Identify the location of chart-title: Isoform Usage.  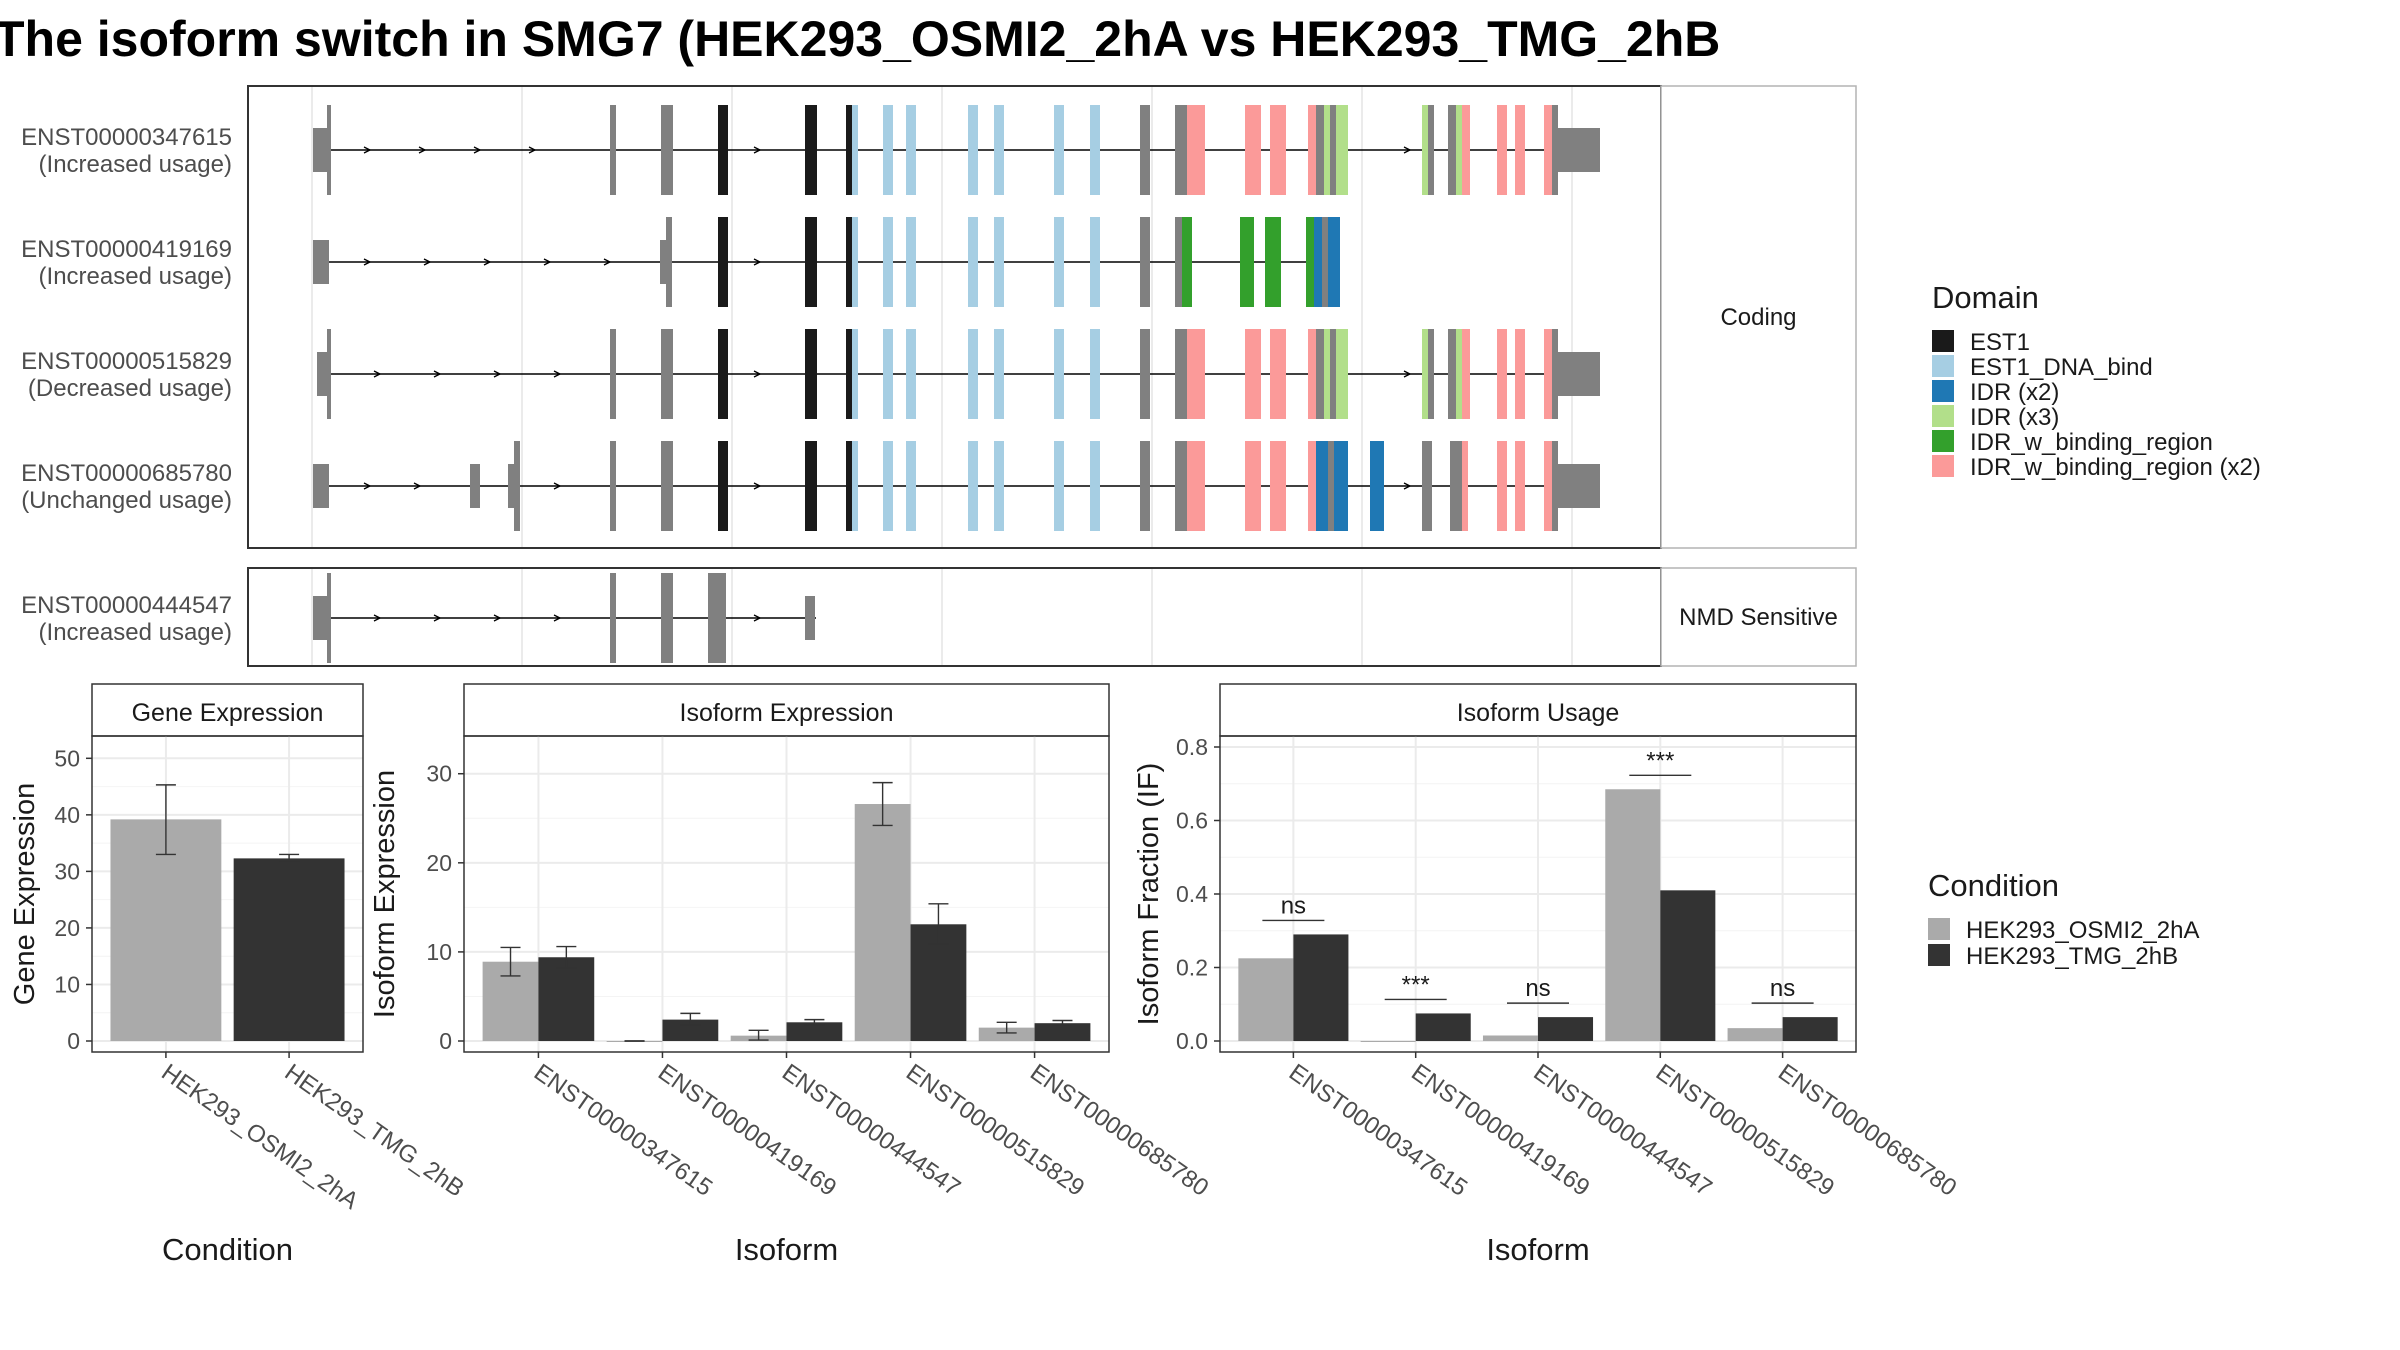
(1538, 713).